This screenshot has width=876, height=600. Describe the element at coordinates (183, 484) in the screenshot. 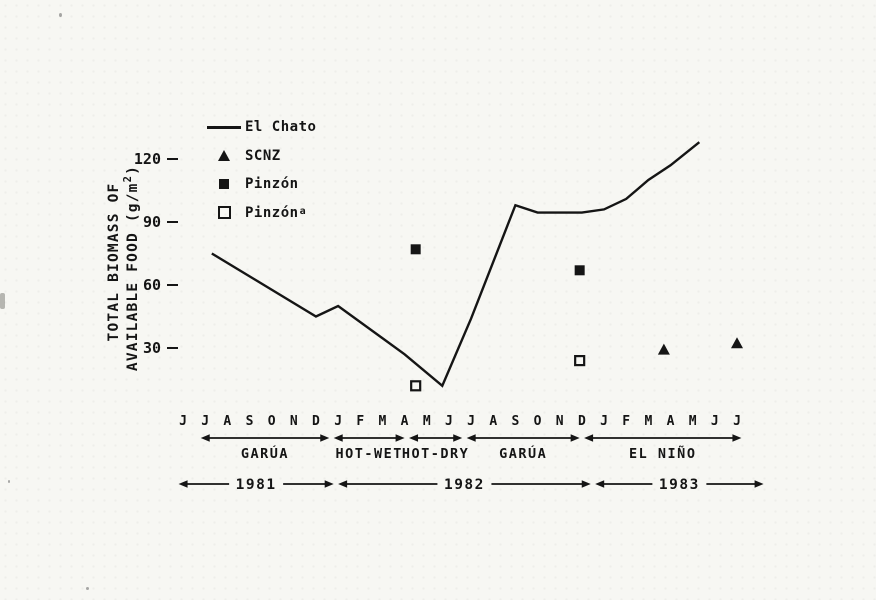

I see `year-arrow-1981-left-arrowhead` at that location.